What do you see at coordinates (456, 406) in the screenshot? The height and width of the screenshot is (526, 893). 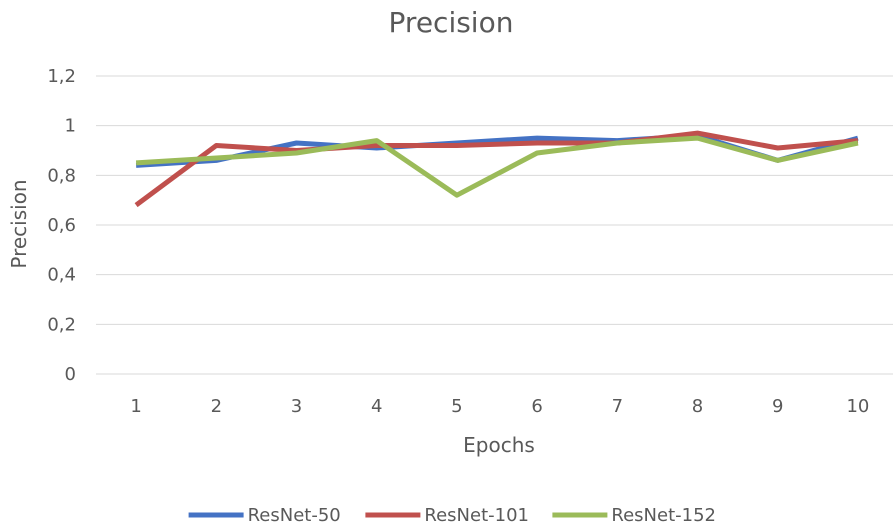 I see `x-tick-label: 5` at bounding box center [456, 406].